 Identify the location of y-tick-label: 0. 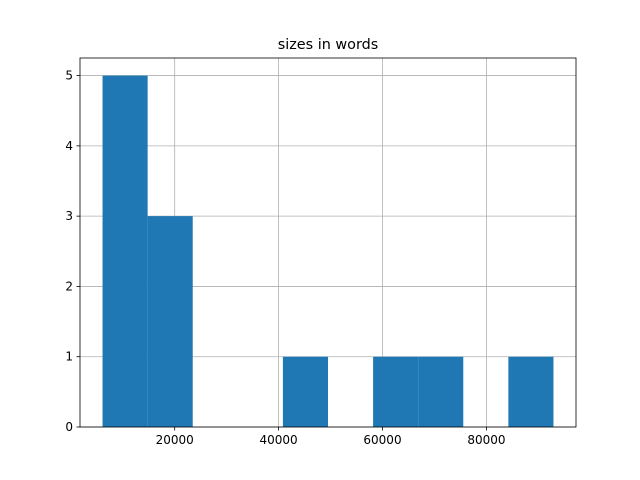
(69, 427).